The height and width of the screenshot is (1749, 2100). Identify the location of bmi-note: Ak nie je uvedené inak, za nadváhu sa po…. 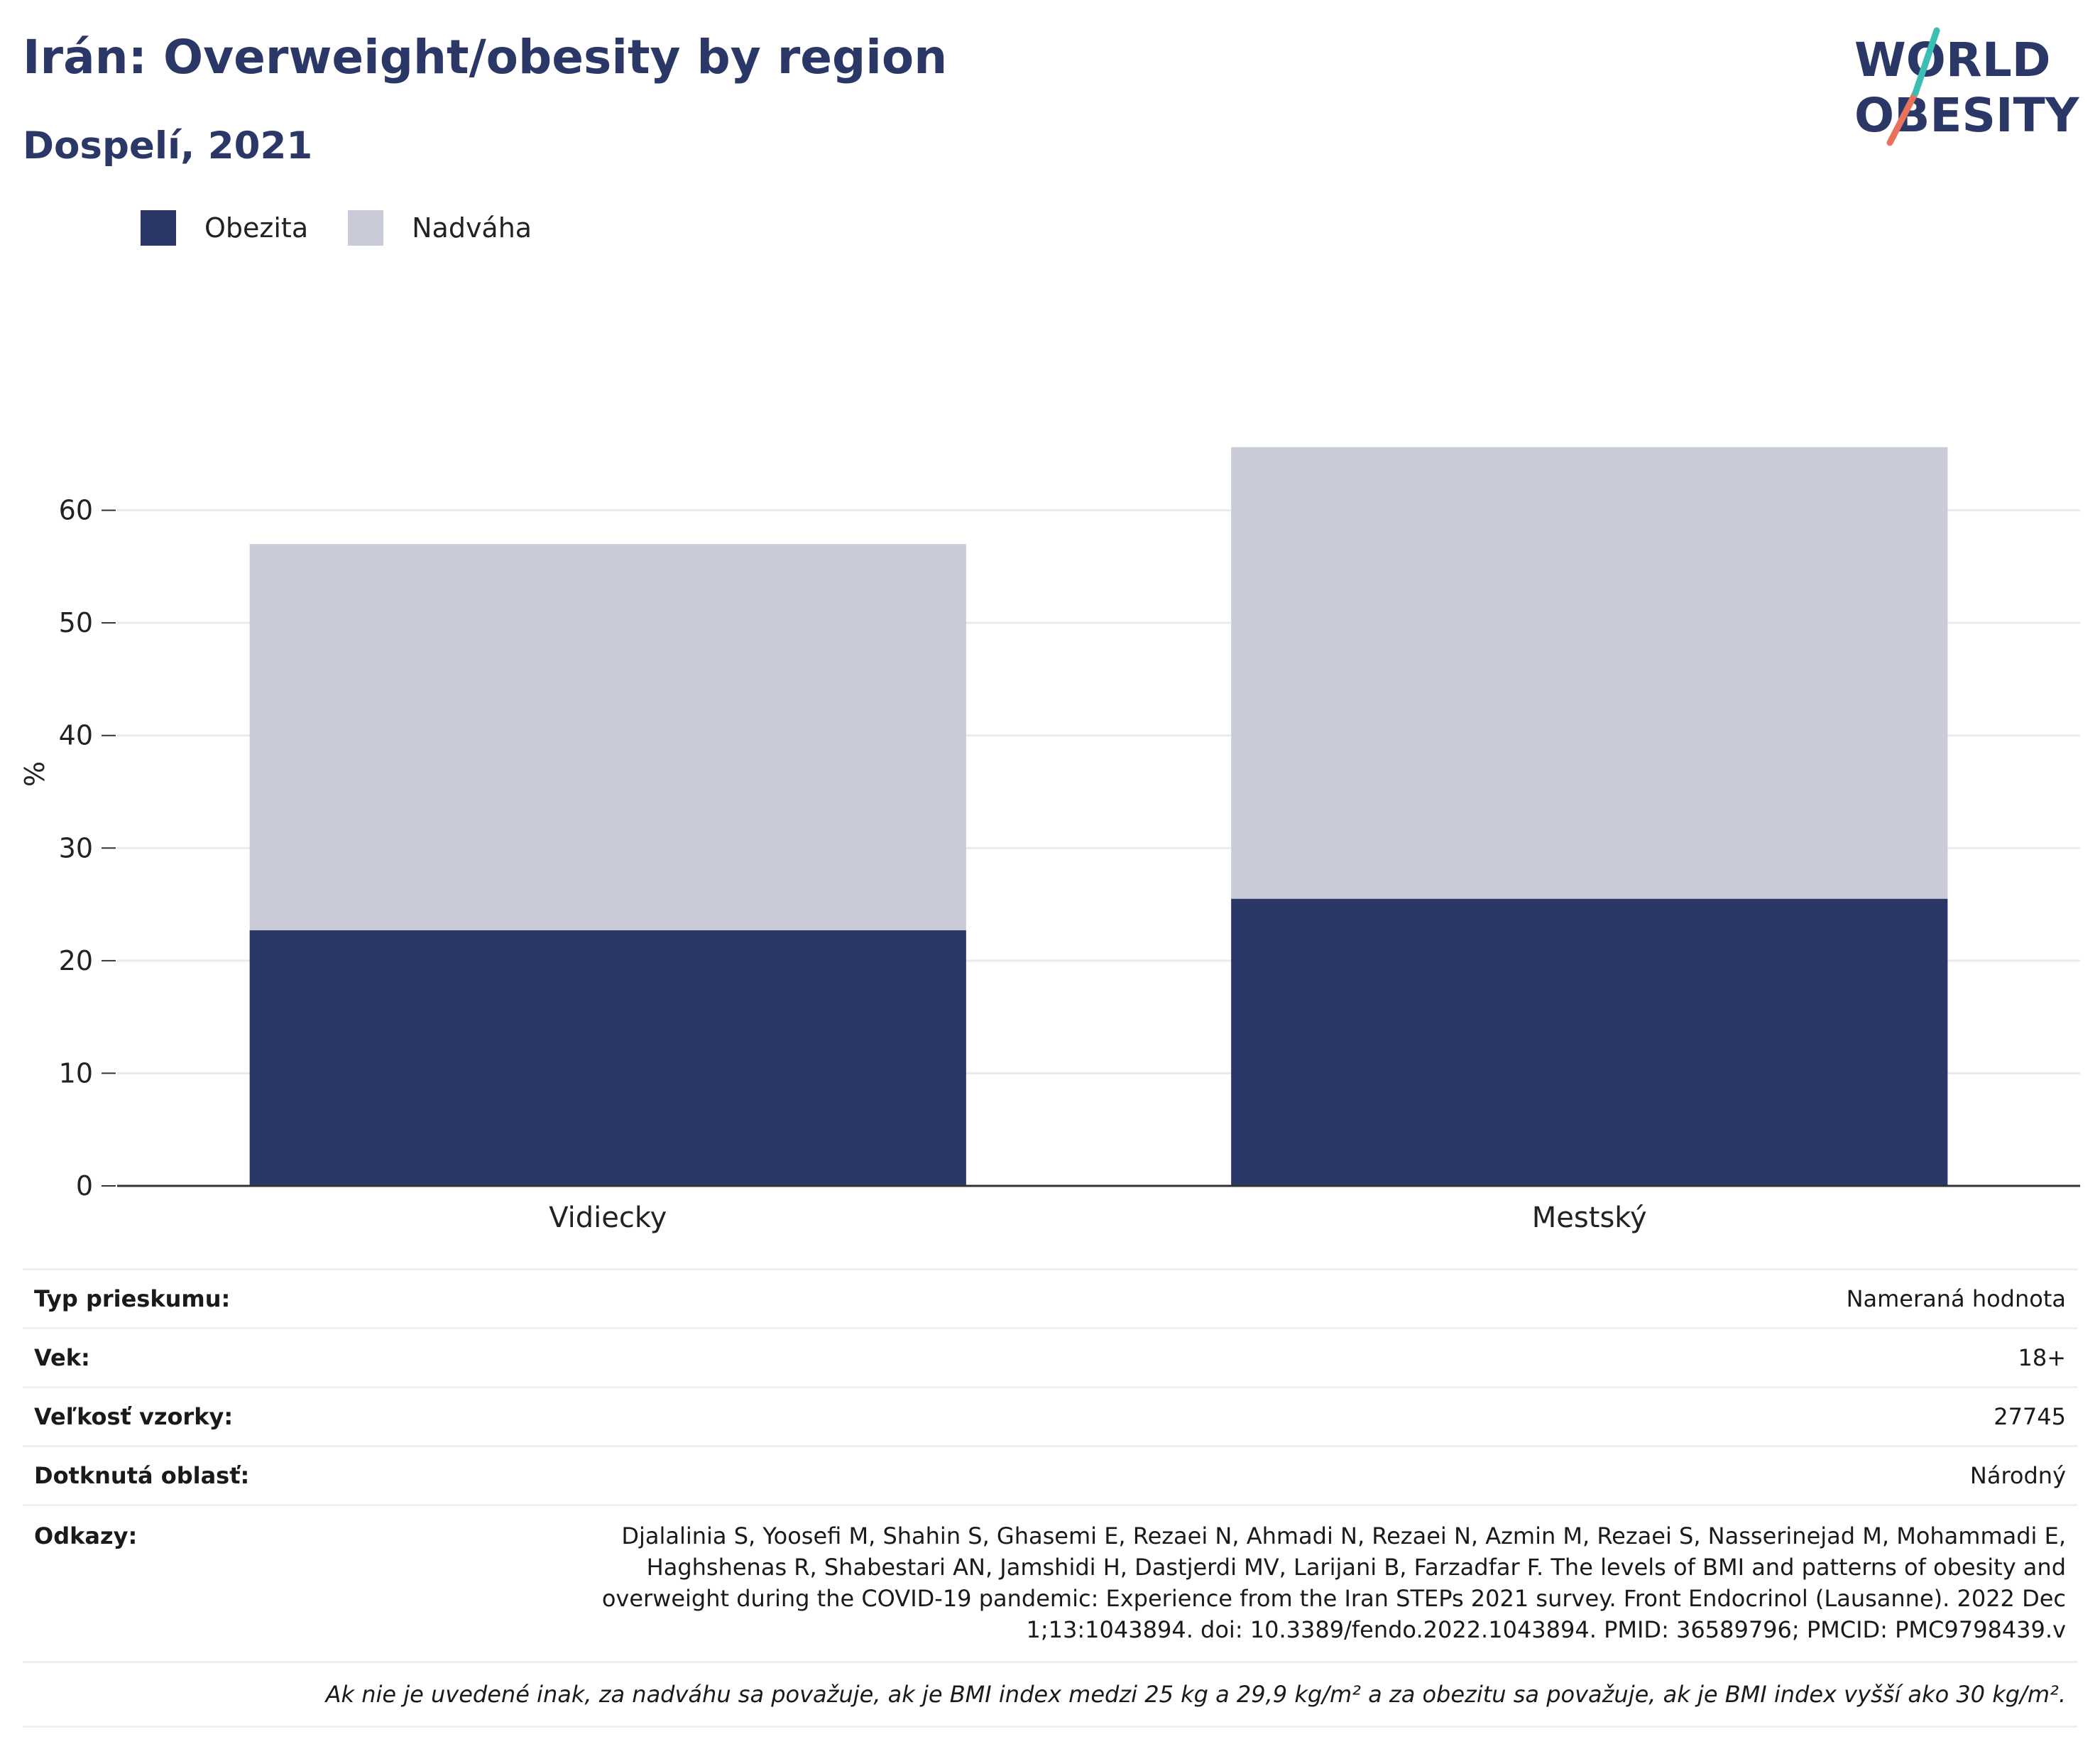
(1050, 1694).